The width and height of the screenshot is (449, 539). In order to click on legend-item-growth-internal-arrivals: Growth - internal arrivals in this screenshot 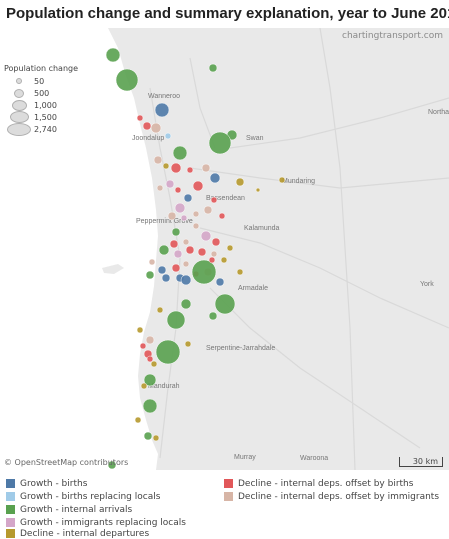, I will do `click(69, 509)`.